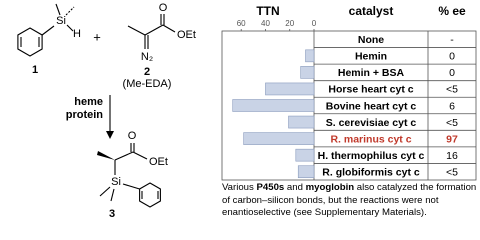  What do you see at coordinates (147, 57) in the screenshot?
I see `atom: N₂` at bounding box center [147, 57].